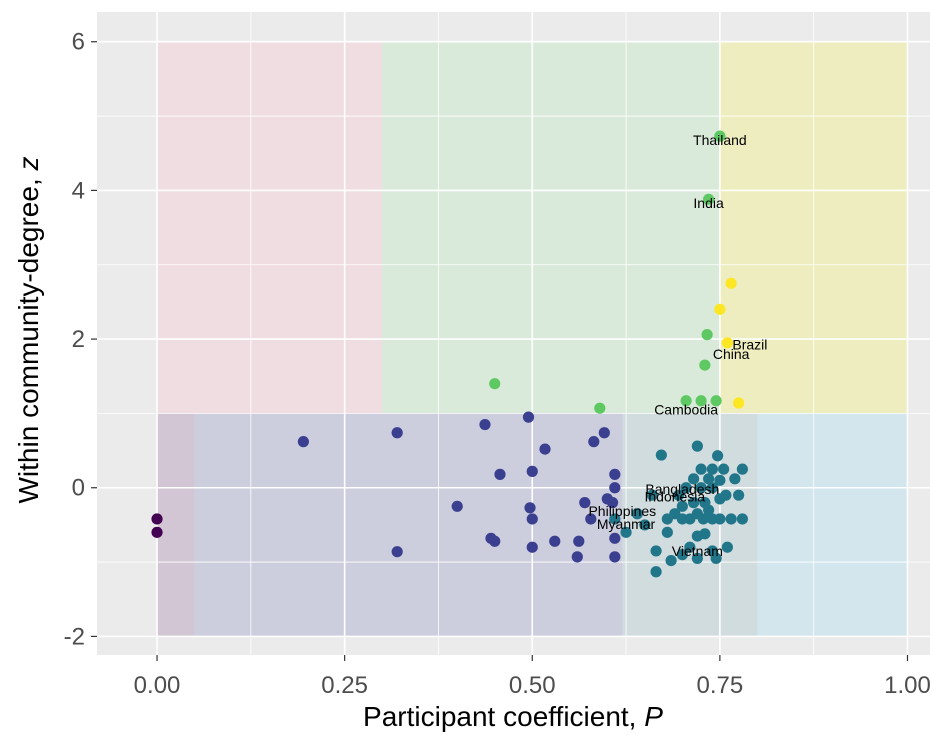  What do you see at coordinates (157, 685) in the screenshot?
I see `x-tick-label: 0.00` at bounding box center [157, 685].